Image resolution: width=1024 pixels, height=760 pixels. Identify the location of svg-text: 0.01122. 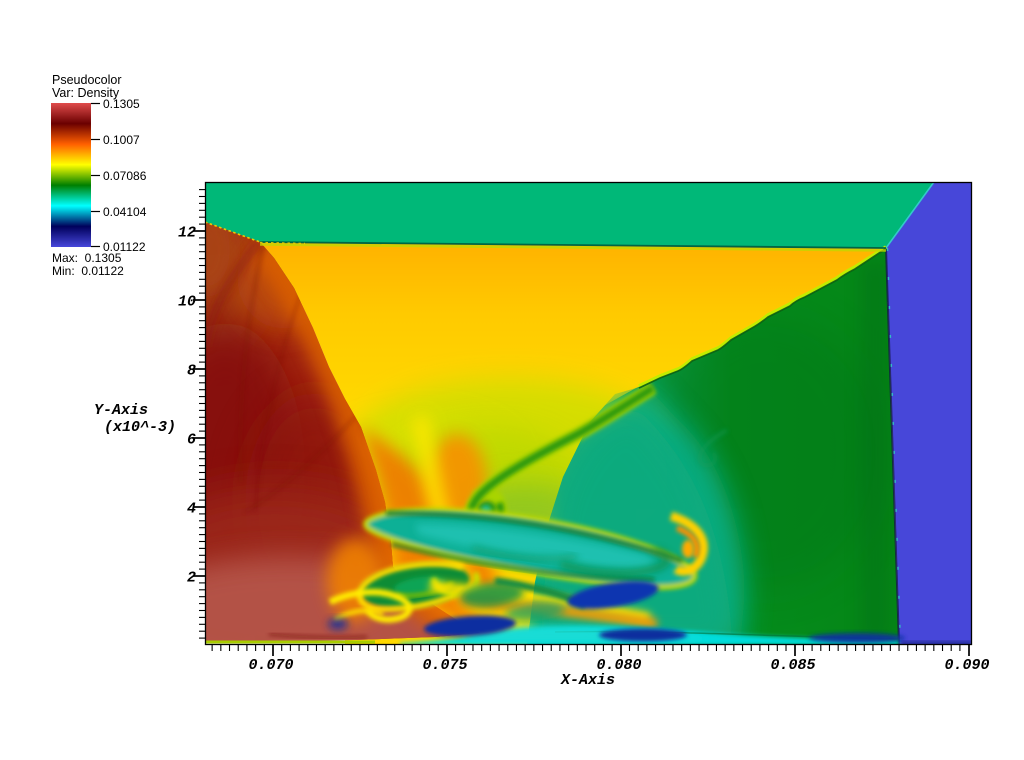
(124, 247).